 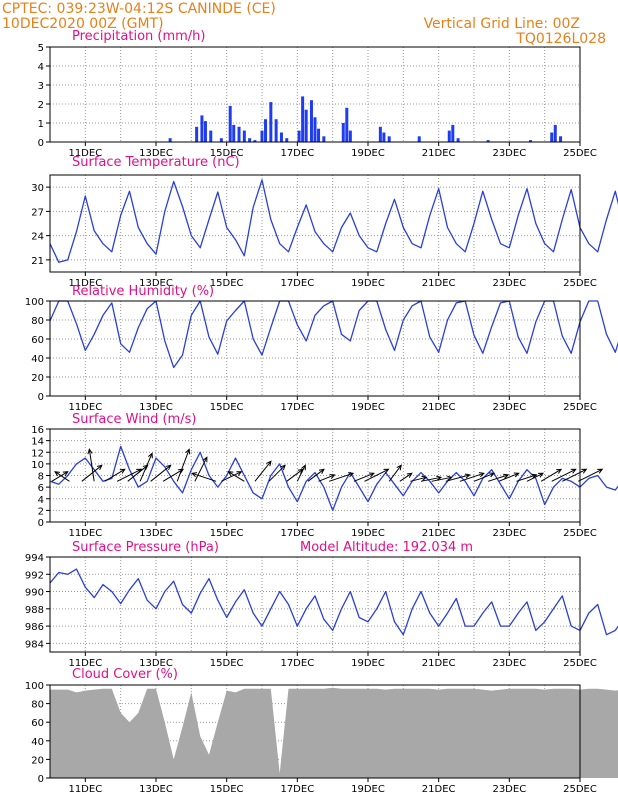 What do you see at coordinates (34, 686) in the screenshot?
I see `cloud-ytick-label: 100` at bounding box center [34, 686].